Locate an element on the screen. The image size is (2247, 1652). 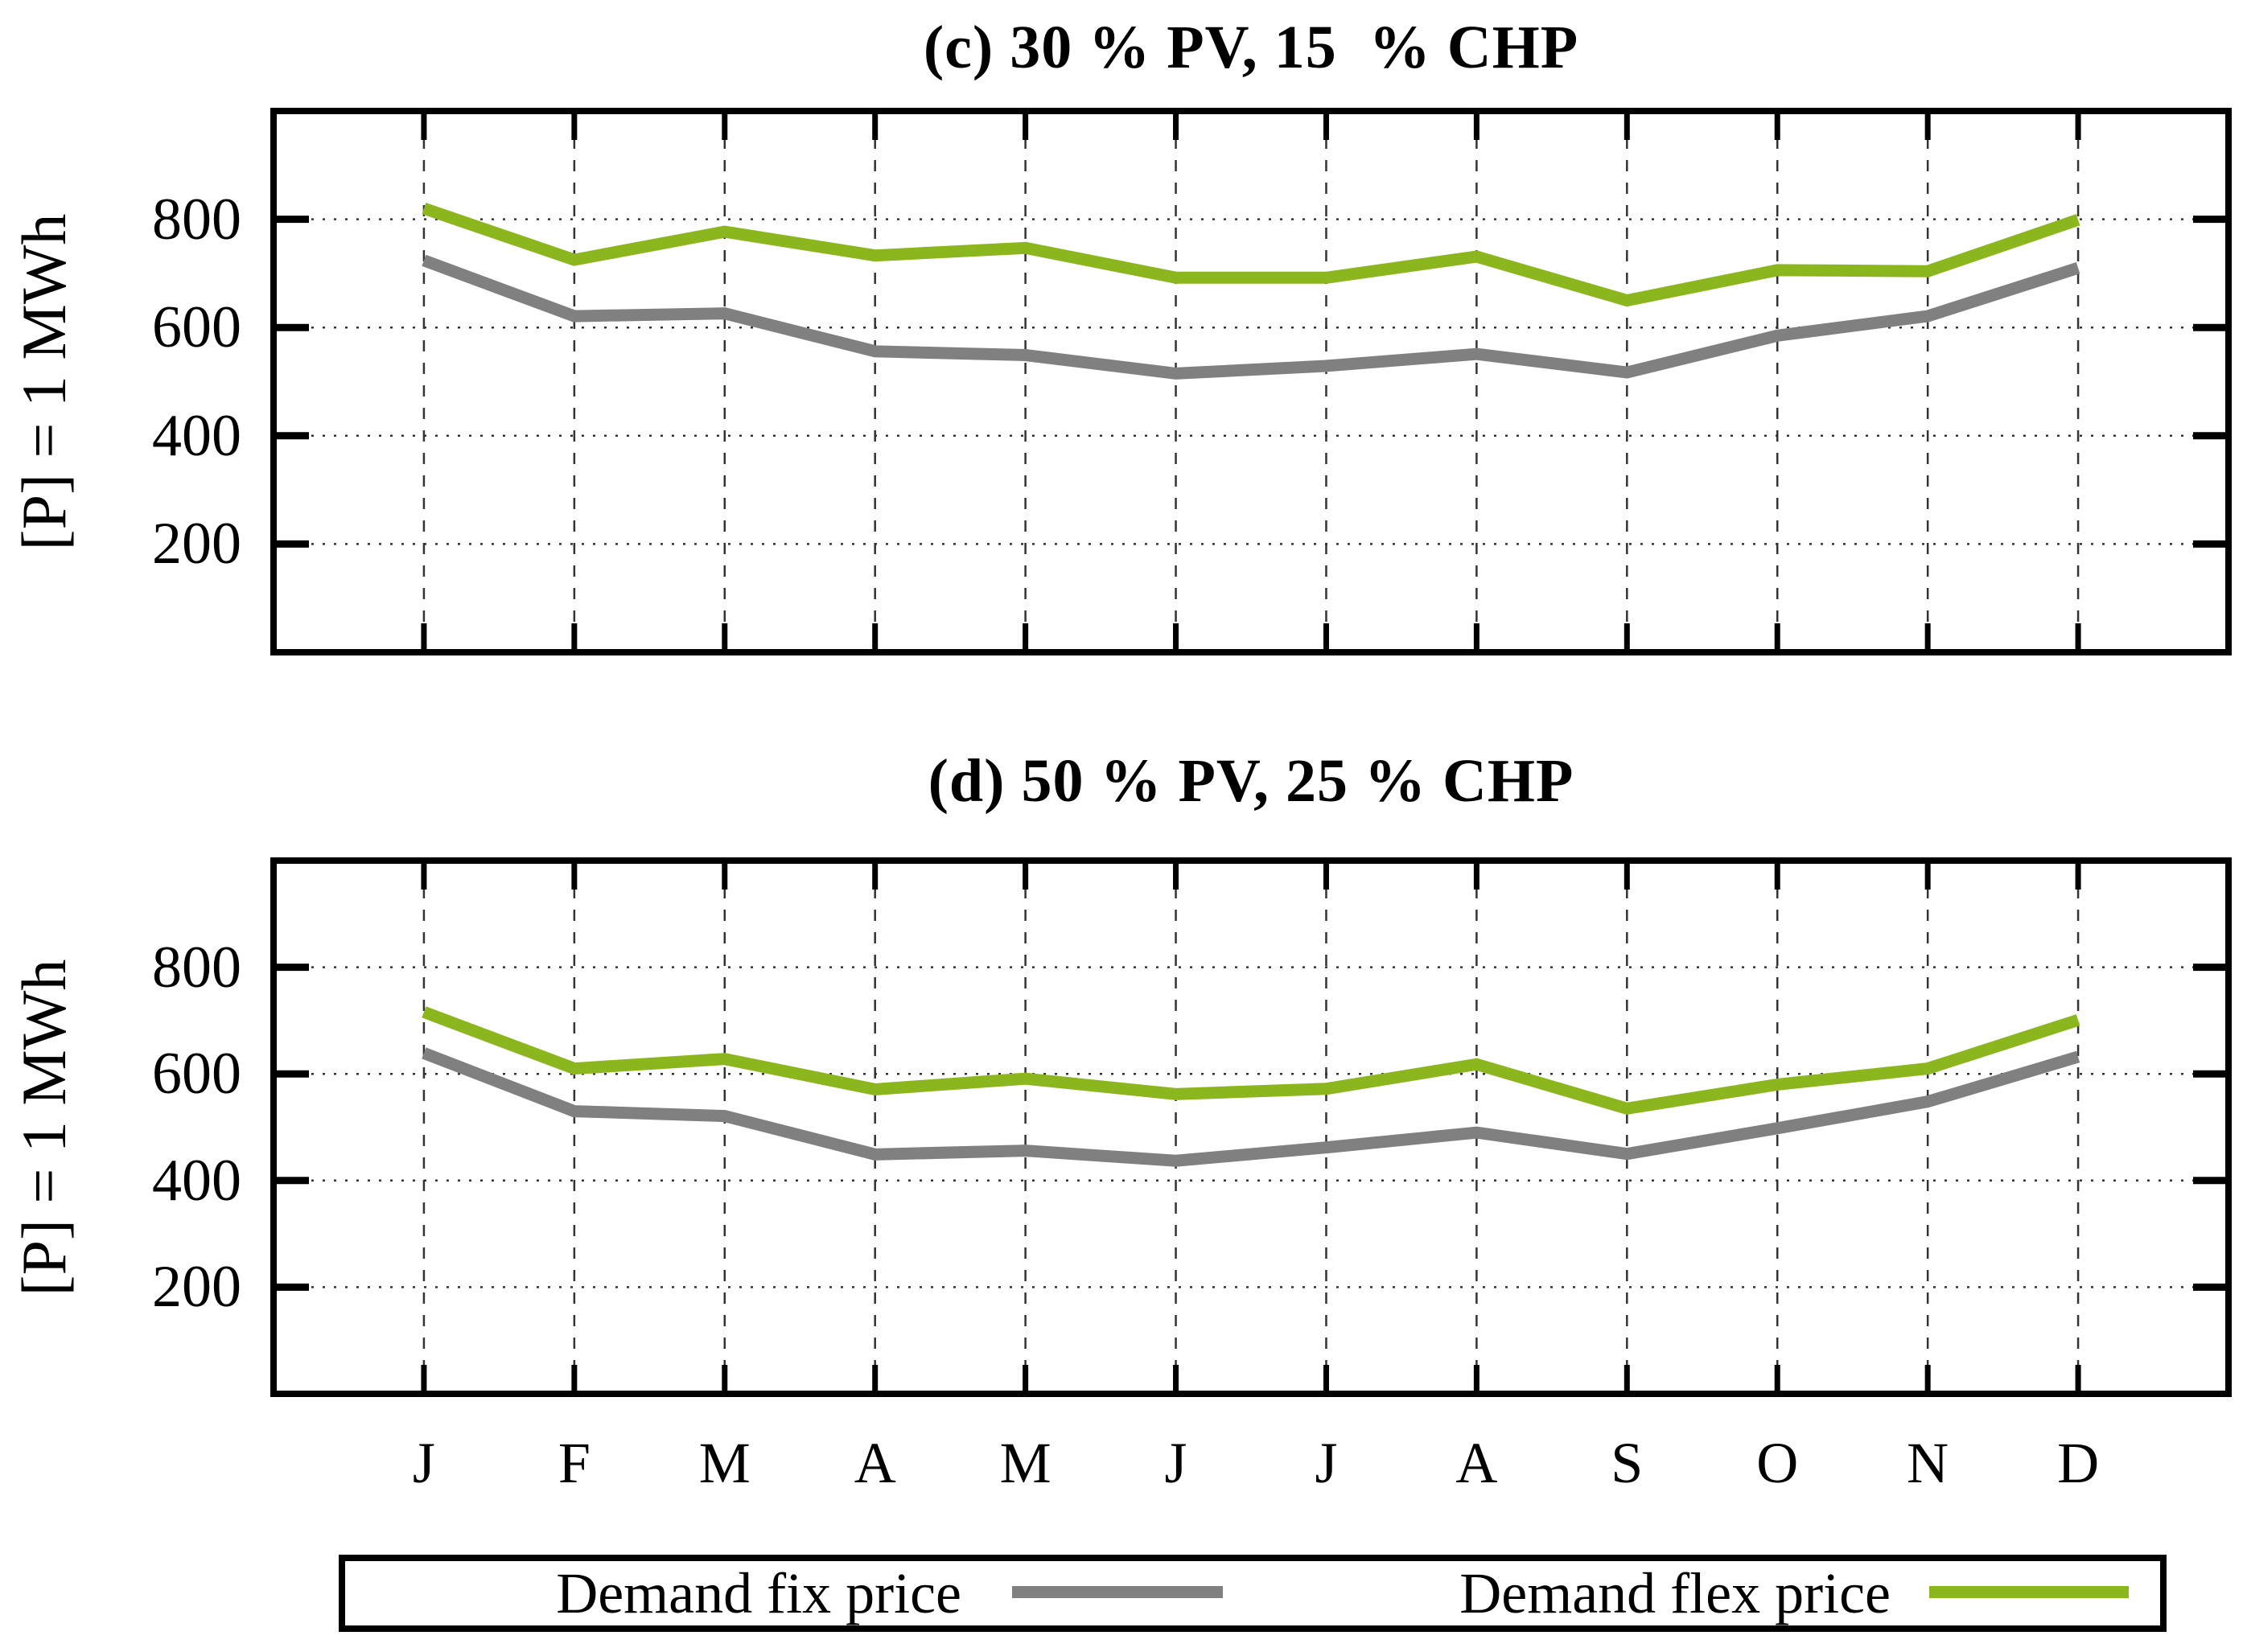
legend-swatch-fix-line is located at coordinates (1117, 1592).